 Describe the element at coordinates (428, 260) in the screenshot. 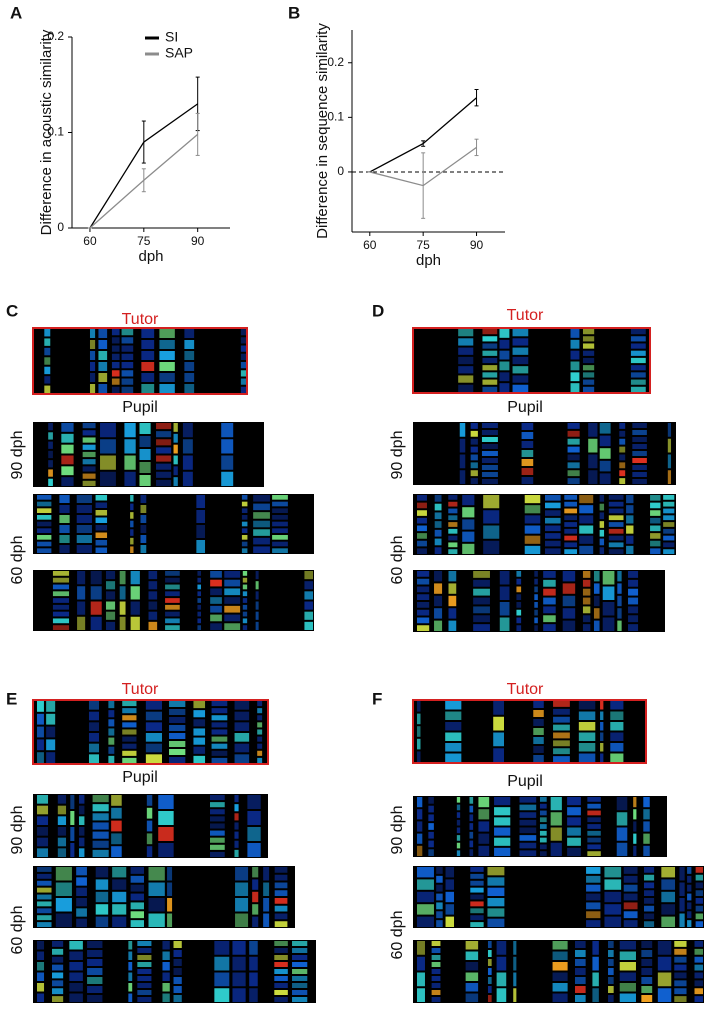

I see `x-axis-label: dph` at that location.